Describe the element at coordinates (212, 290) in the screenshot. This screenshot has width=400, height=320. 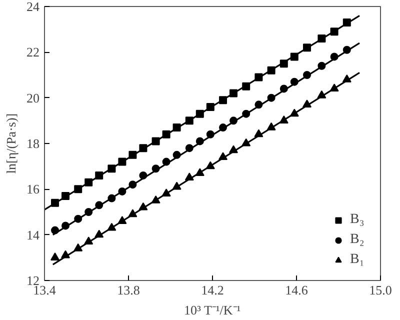
I see `x-tick-label: 14.2` at that location.